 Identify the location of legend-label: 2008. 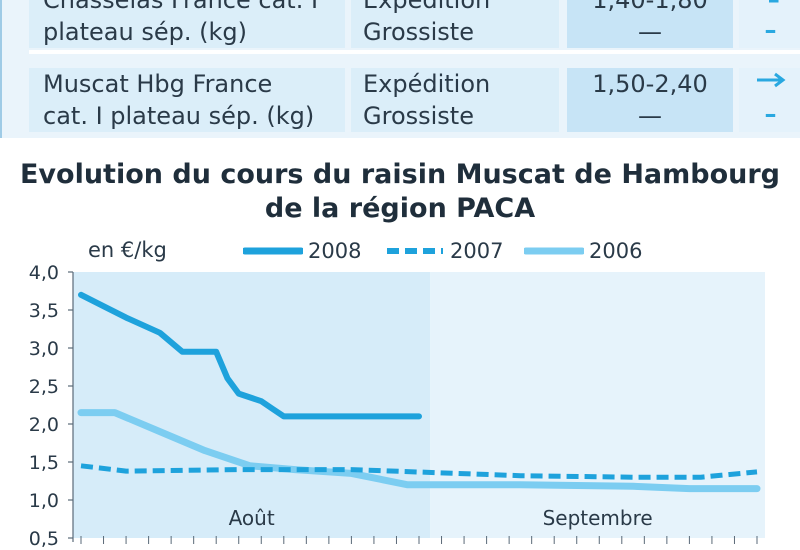
(335, 251).